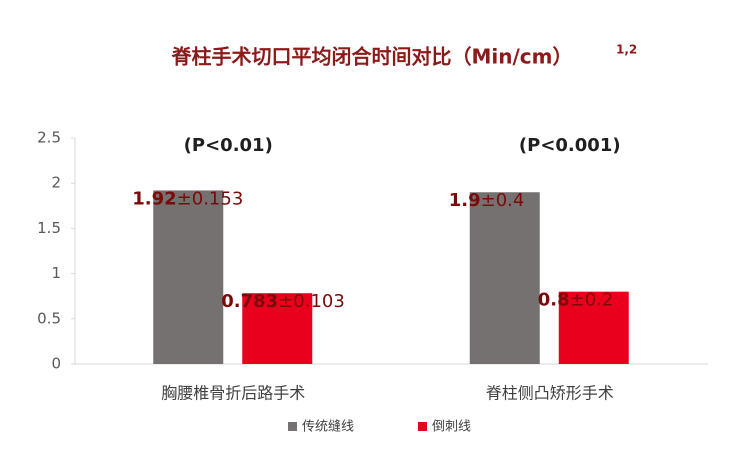  What do you see at coordinates (210, 198) in the screenshot?
I see `error-label: ±0.153` at bounding box center [210, 198].